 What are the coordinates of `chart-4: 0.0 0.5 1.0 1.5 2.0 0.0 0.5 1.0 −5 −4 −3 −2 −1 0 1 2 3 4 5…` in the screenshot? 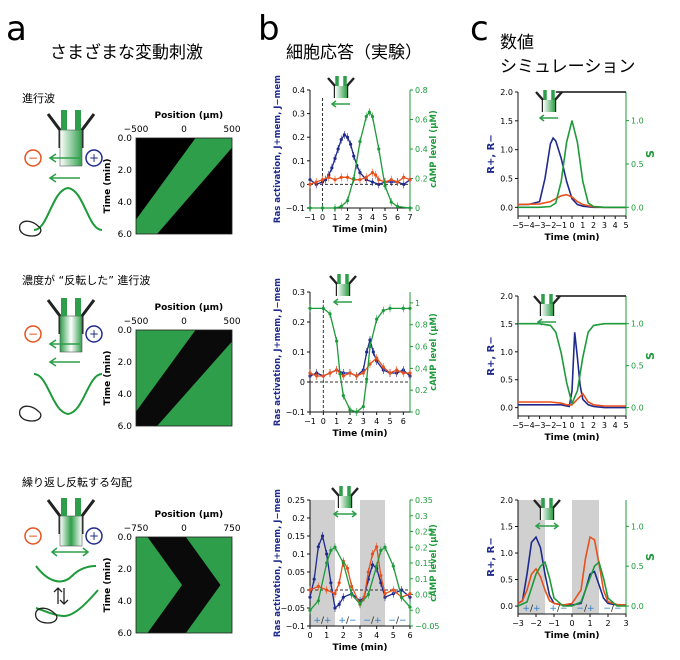 It's located at (571, 165).